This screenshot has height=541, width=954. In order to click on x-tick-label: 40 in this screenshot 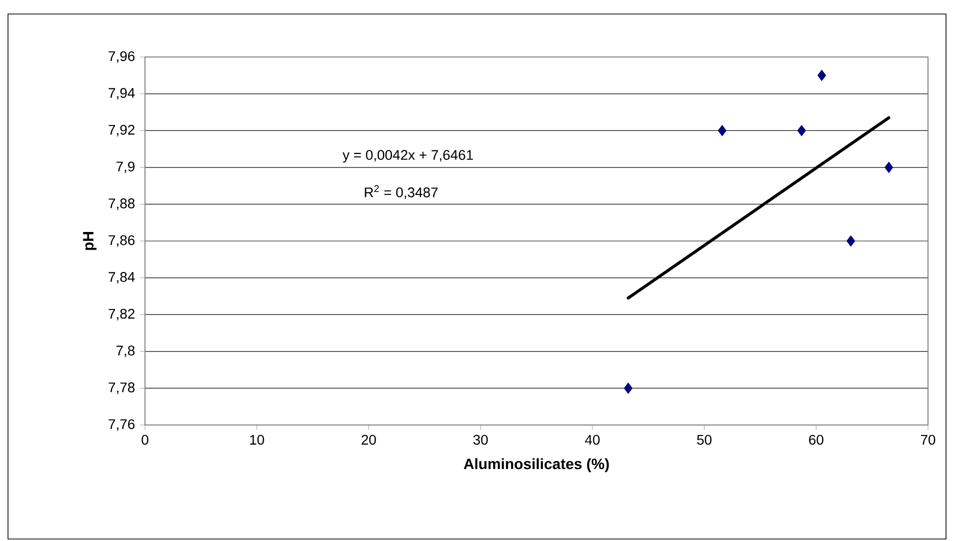, I will do `click(592, 439)`.